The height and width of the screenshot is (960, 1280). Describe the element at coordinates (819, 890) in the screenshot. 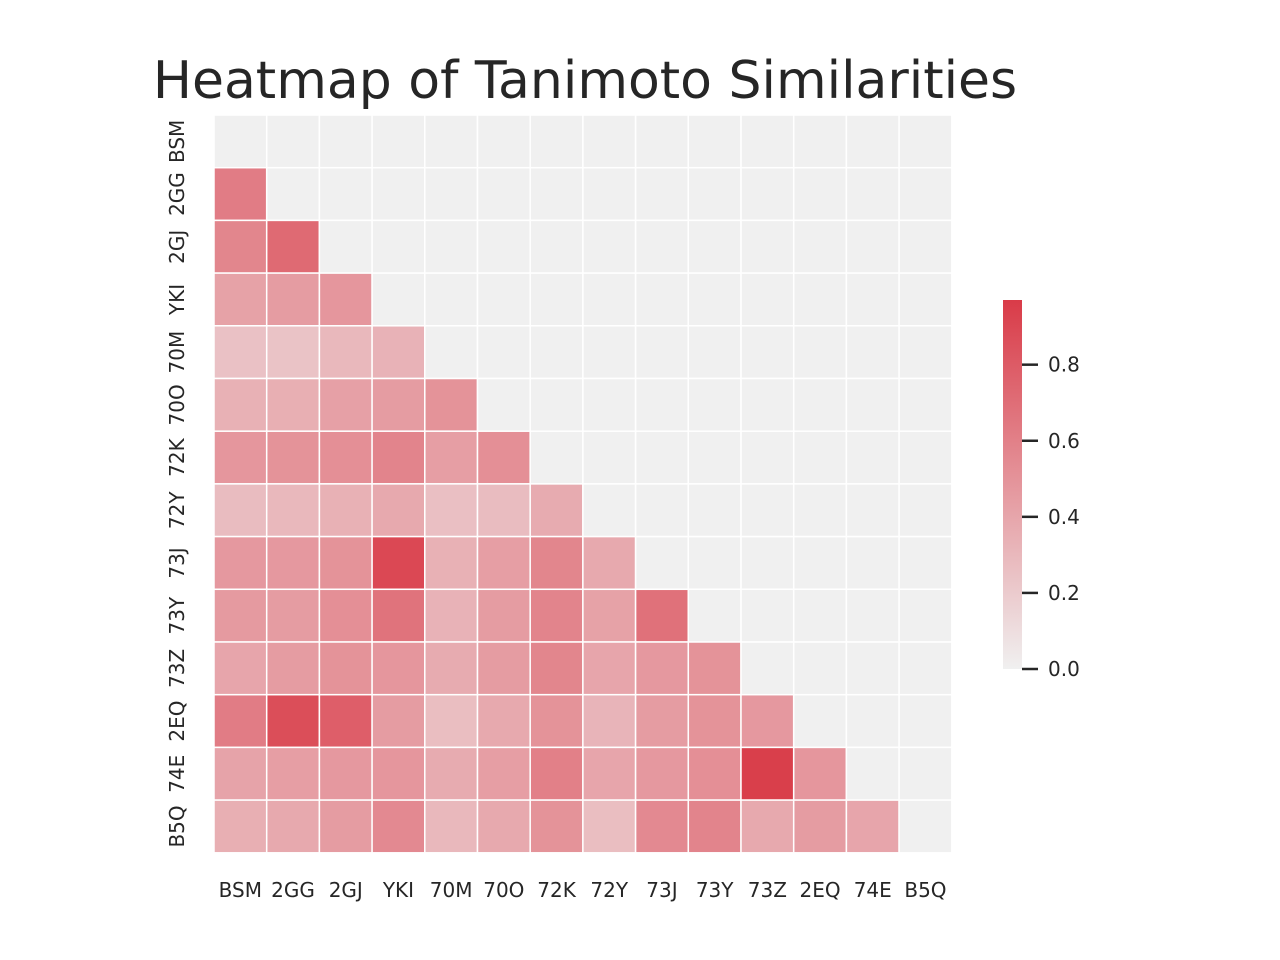

I see `x-tick-label: 2EQ` at that location.